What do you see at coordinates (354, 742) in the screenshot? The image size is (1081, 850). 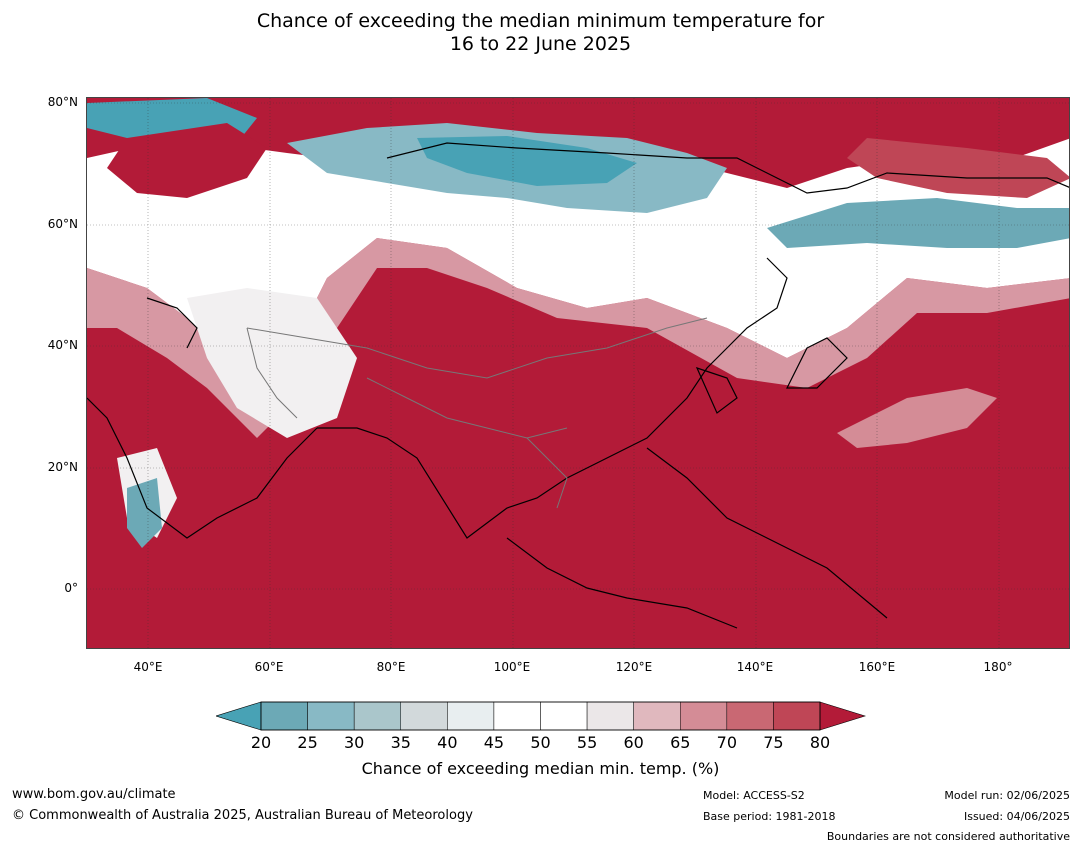 I see `colorbar-tick-label: 30` at bounding box center [354, 742].